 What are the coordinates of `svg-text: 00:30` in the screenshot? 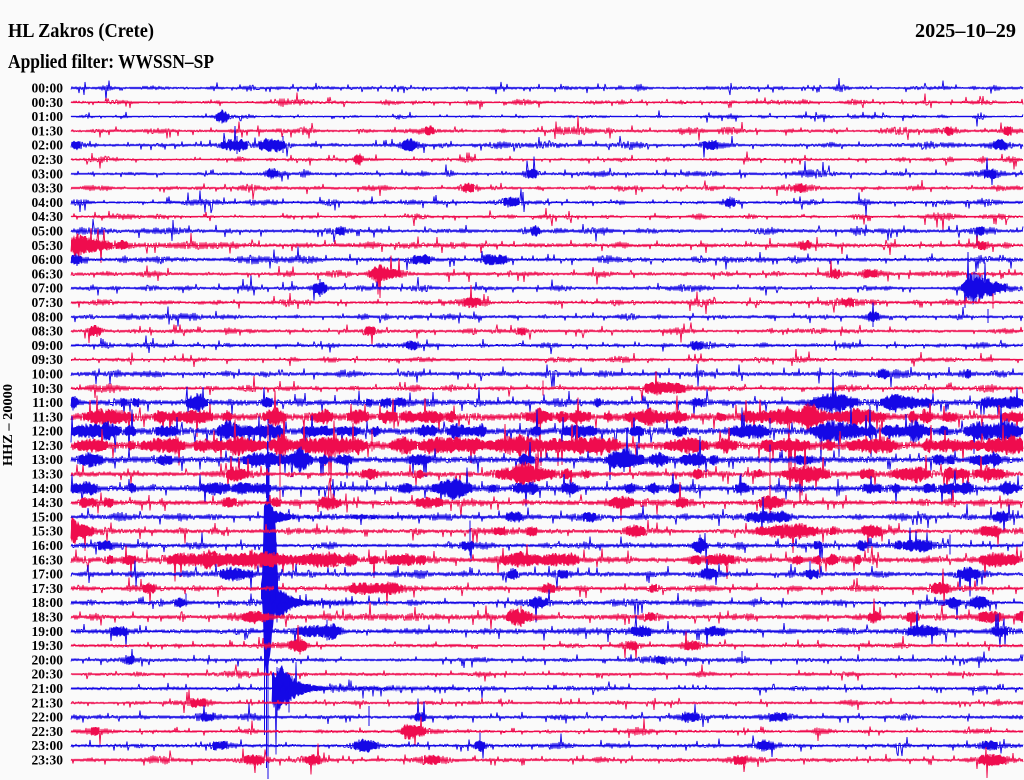 It's located at (48, 102).